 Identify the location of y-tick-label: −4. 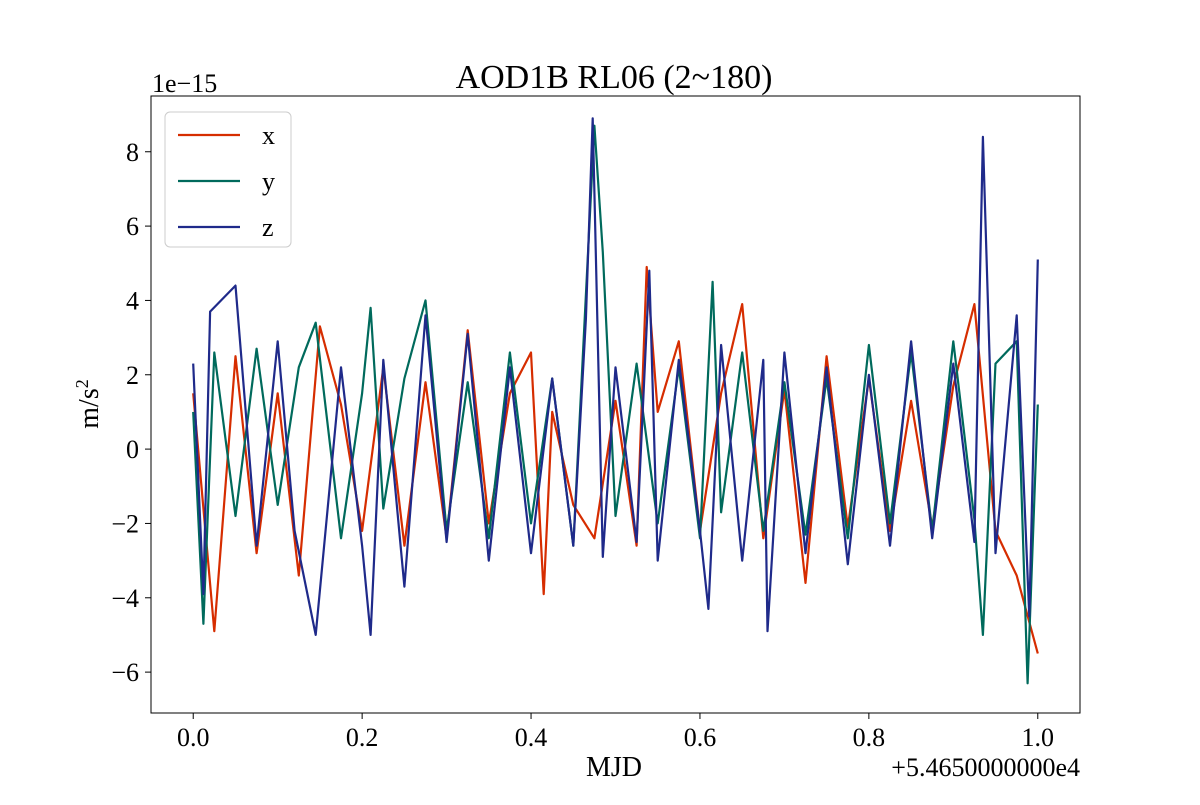
(125, 598).